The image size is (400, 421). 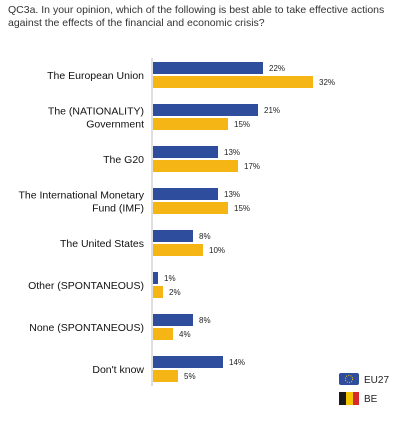 What do you see at coordinates (175, 292) in the screenshot?
I see `data-label-be: 2%` at bounding box center [175, 292].